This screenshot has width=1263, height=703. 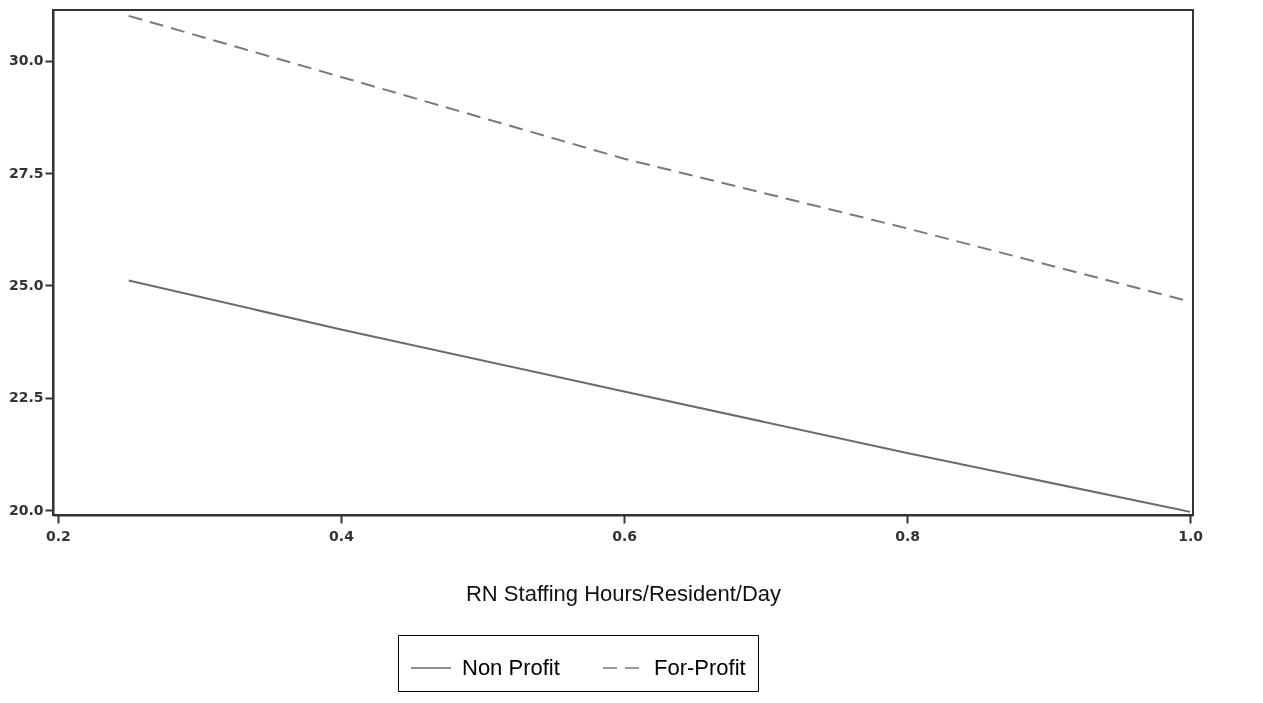 I want to click on y-tick-label: 27.5, so click(x=26, y=172).